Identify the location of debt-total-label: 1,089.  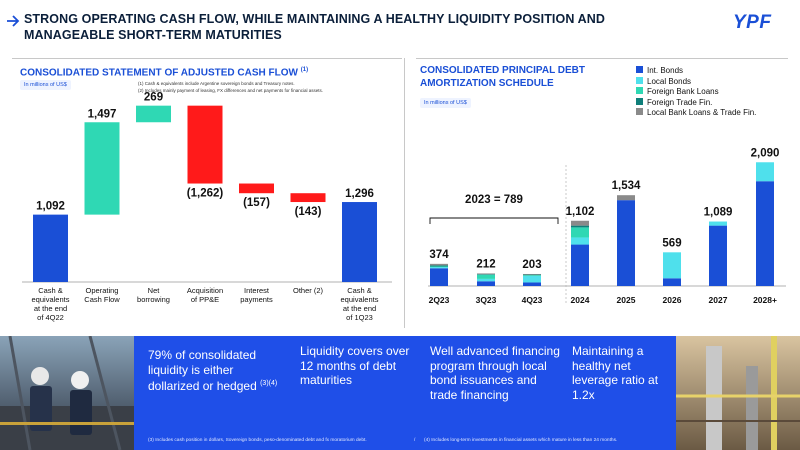
(718, 213).